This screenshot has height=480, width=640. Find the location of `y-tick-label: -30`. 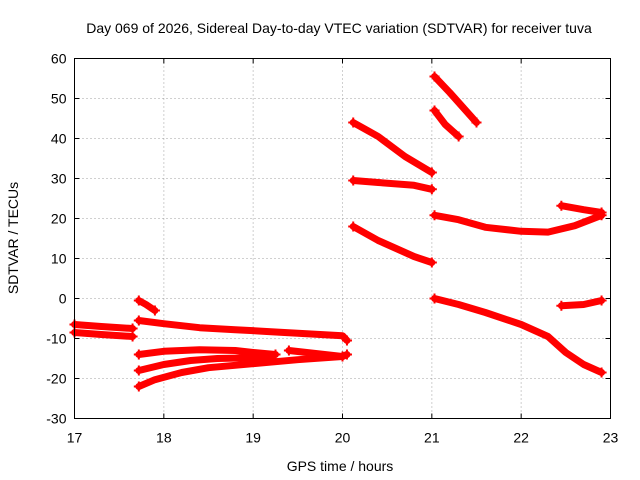

y-tick-label: -30 is located at coordinates (56, 419).